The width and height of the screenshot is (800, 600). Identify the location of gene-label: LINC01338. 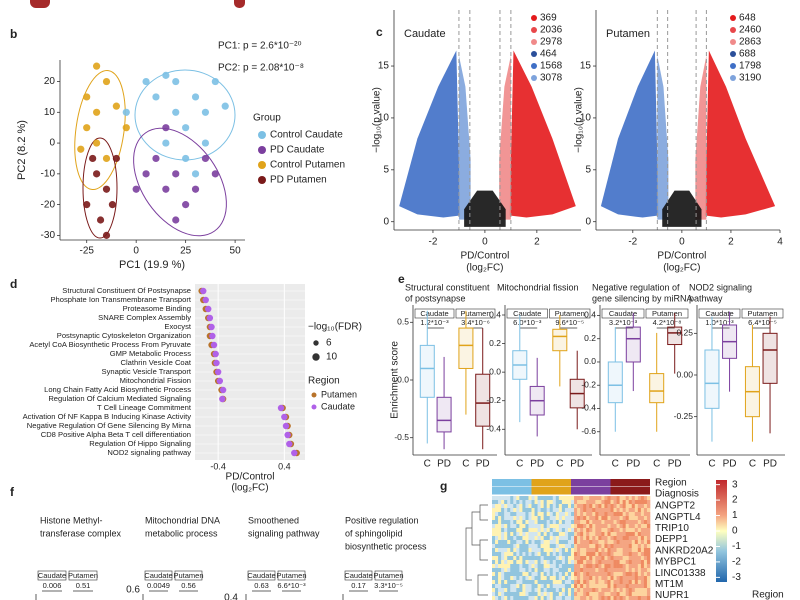
(680, 573).